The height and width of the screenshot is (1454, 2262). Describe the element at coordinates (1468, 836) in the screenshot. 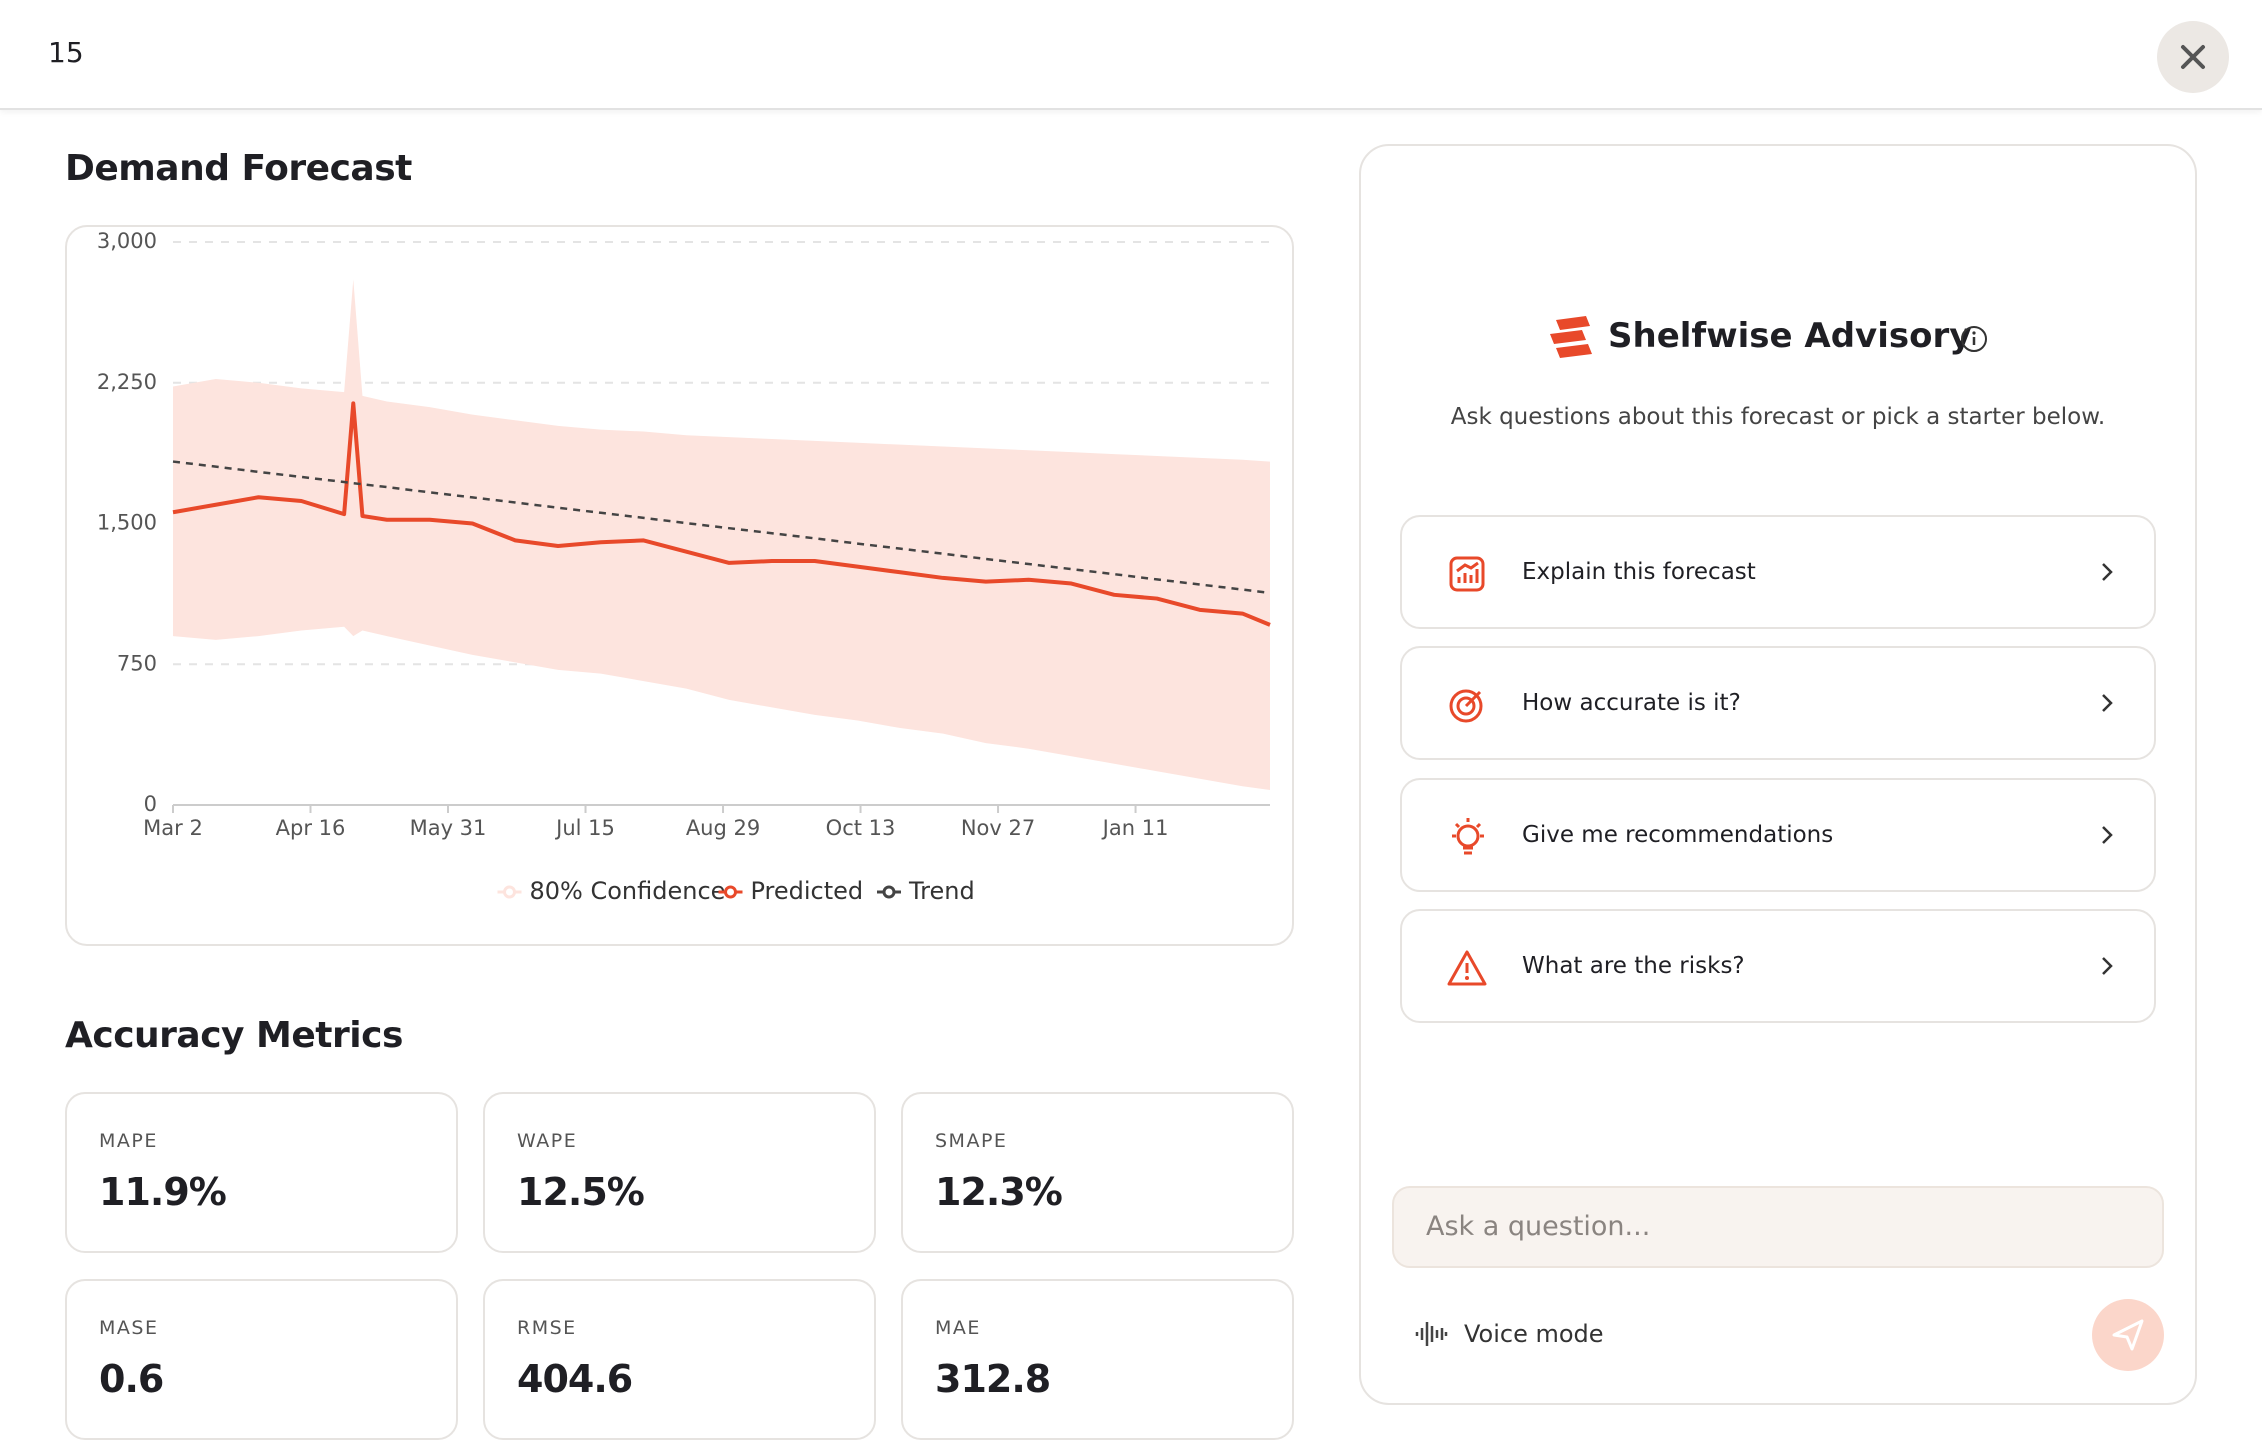

I see `bulb-icon` at that location.